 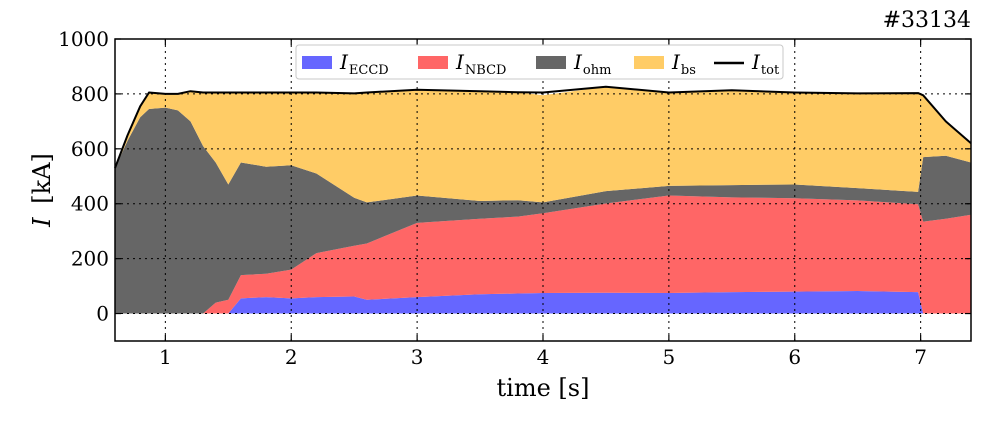 What do you see at coordinates (543, 388) in the screenshot?
I see `x-axis-title: time [s]` at bounding box center [543, 388].